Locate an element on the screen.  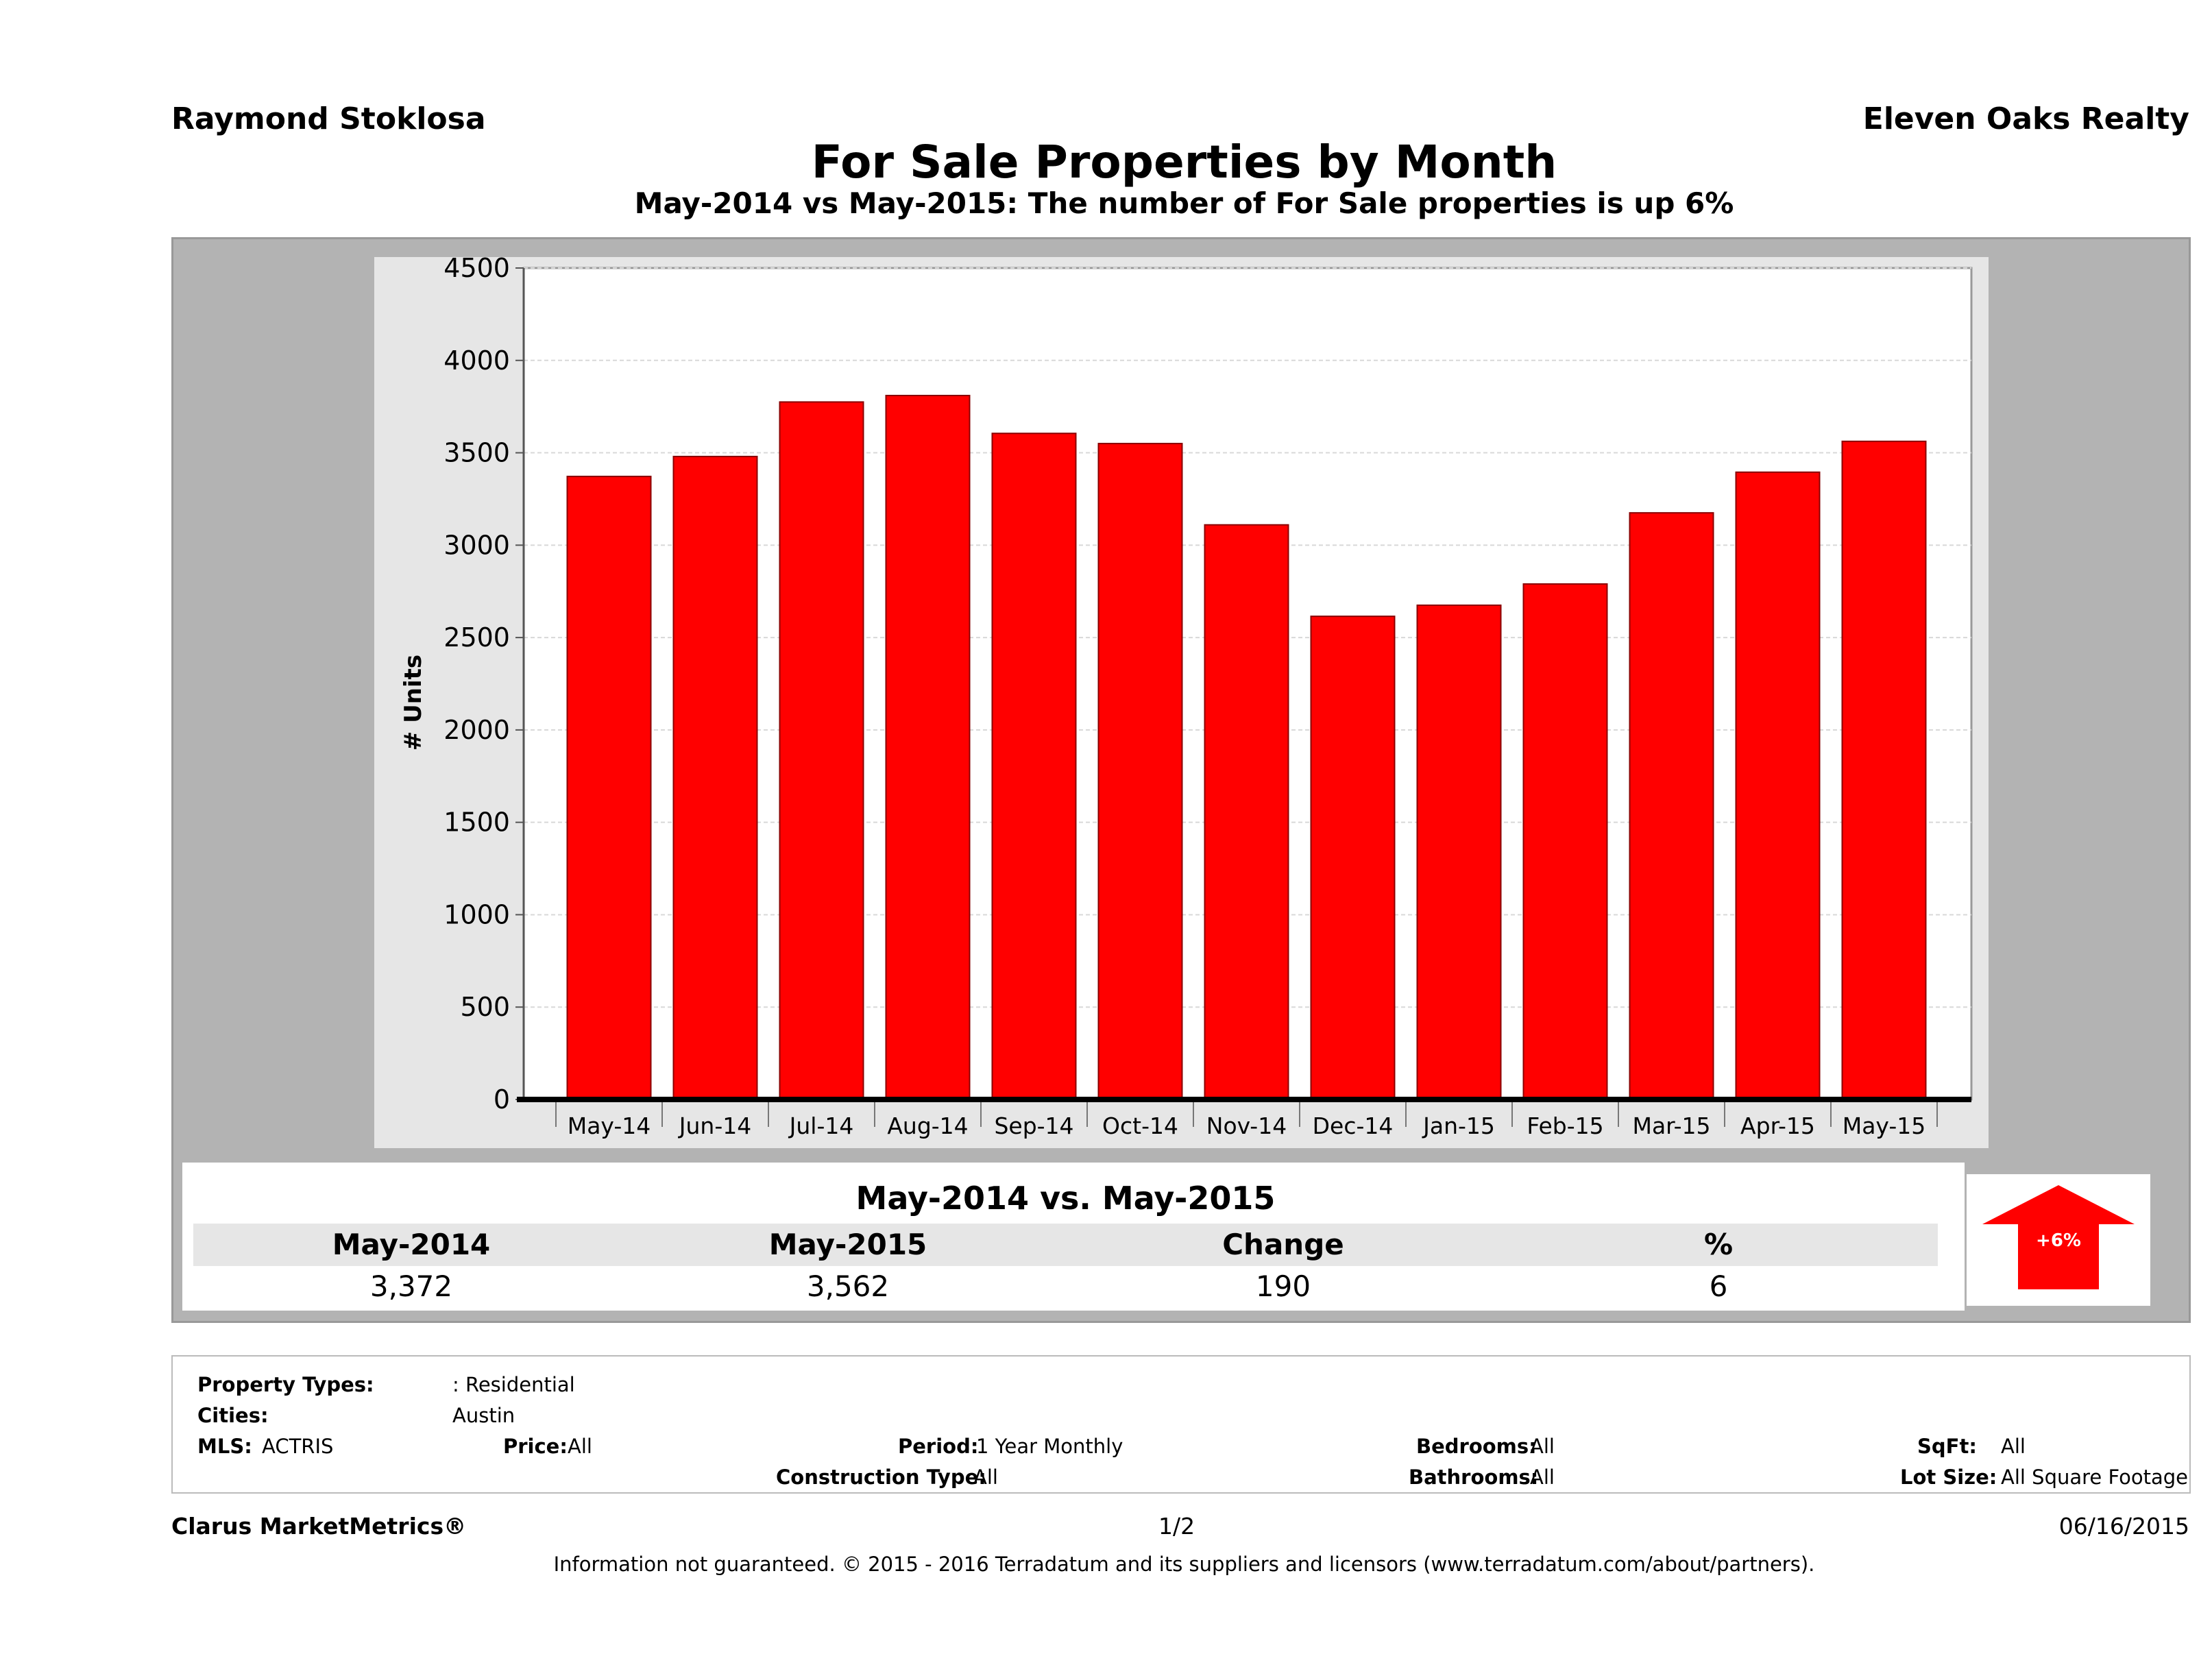
property-types-label: Property Types: is located at coordinates (285, 1384).